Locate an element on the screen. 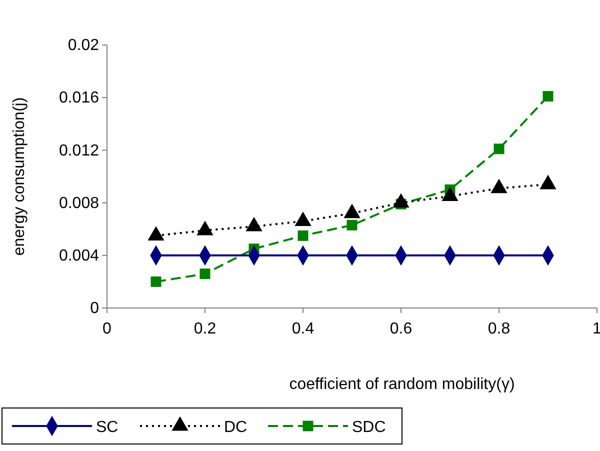 The height and width of the screenshot is (451, 600). legend-label: SC is located at coordinates (107, 427).